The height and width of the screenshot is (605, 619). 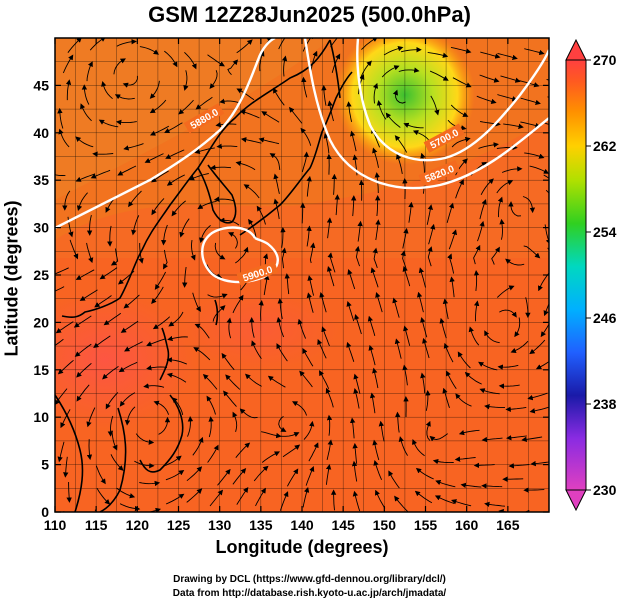 What do you see at coordinates (576, 275) in the screenshot?
I see `colorbar-gradient` at bounding box center [576, 275].